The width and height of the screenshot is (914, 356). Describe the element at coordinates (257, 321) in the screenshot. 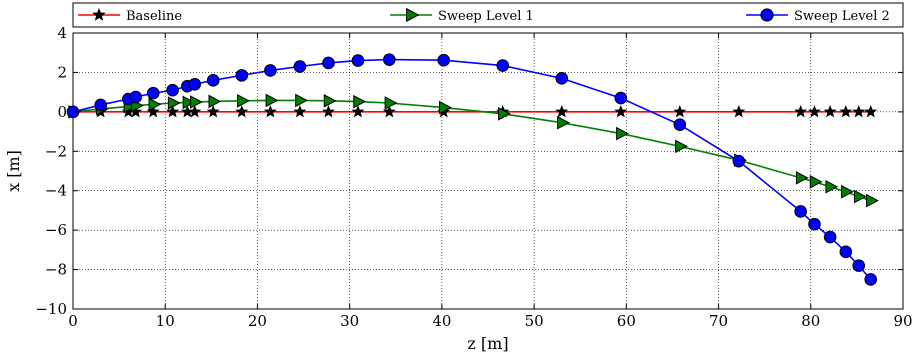

I see `x-tick-label: 20` at that location.